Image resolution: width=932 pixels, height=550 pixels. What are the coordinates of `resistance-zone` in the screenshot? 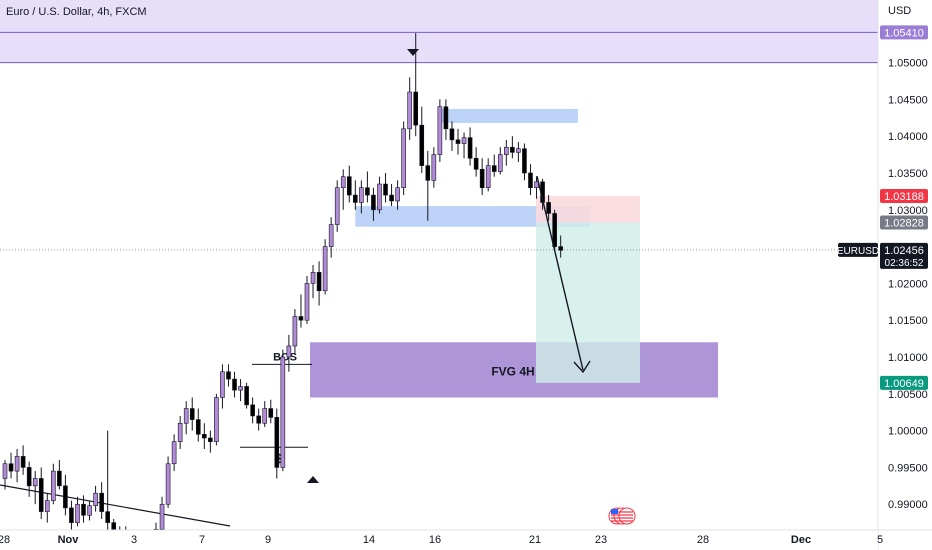 It's located at (439, 31).